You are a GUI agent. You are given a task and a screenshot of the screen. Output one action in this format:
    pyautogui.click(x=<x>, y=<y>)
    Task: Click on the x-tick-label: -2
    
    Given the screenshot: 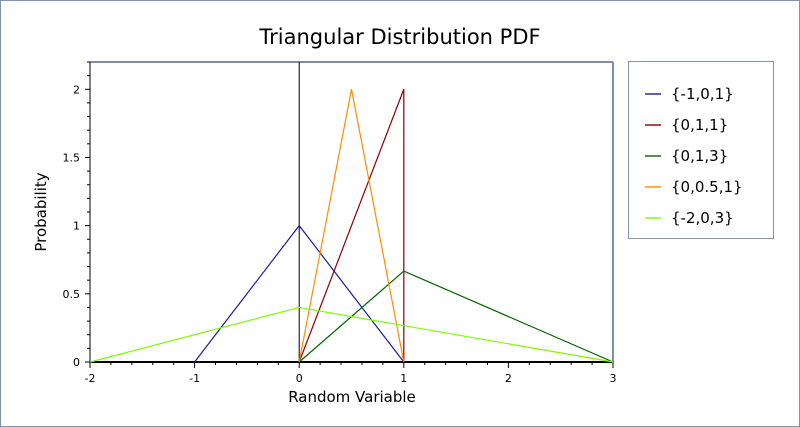 What is the action you would take?
    pyautogui.click(x=90, y=378)
    